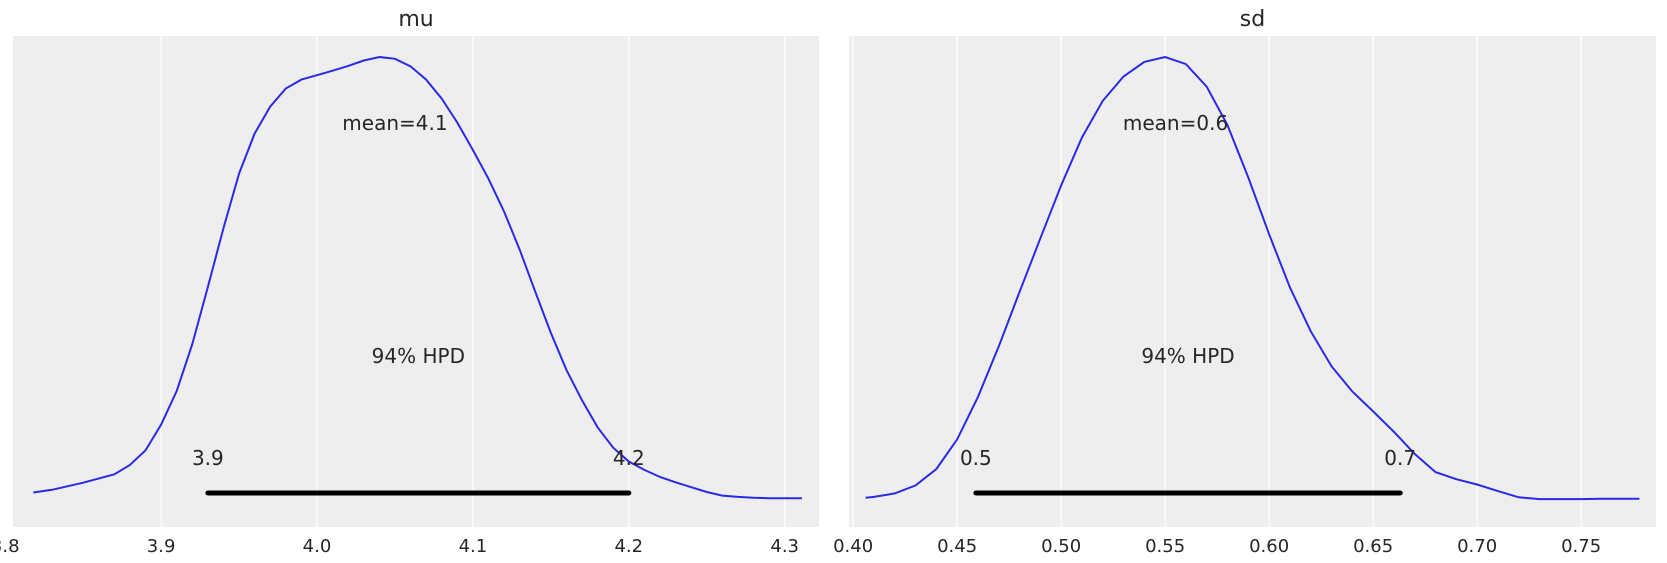  What do you see at coordinates (1400, 458) in the screenshot?
I see `hdi-upper-label: 0.7` at bounding box center [1400, 458].